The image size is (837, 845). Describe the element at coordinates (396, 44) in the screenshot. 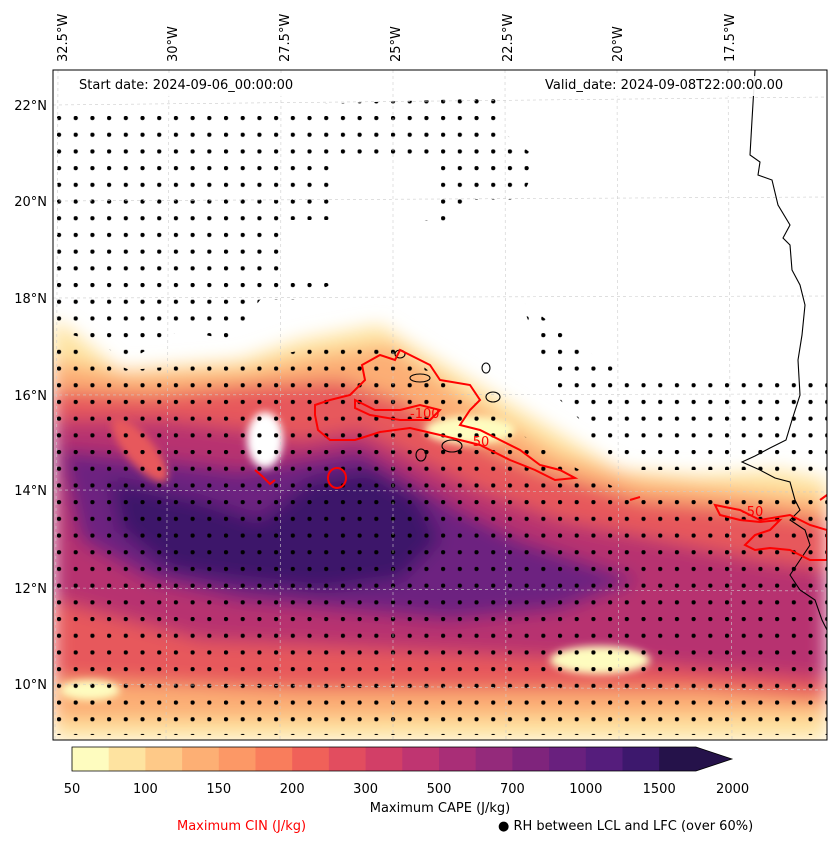

I see `lon-label: 25°W` at that location.